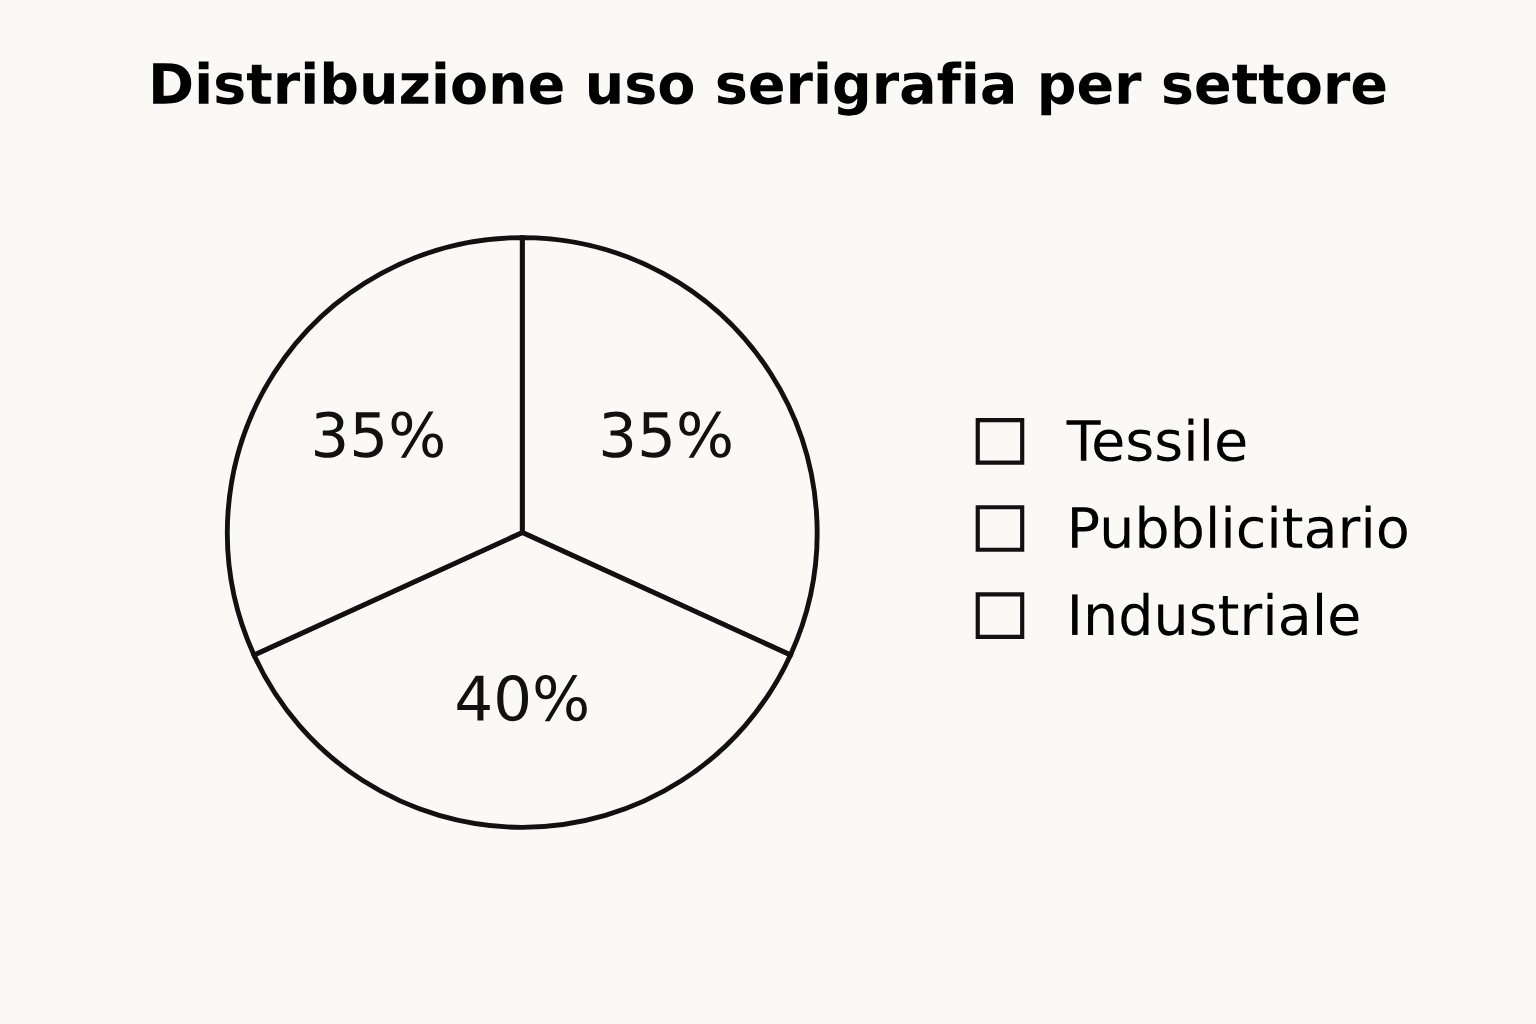 The image size is (1536, 1024). What do you see at coordinates (1156, 440) in the screenshot?
I see `legend-label: Tessile` at bounding box center [1156, 440].